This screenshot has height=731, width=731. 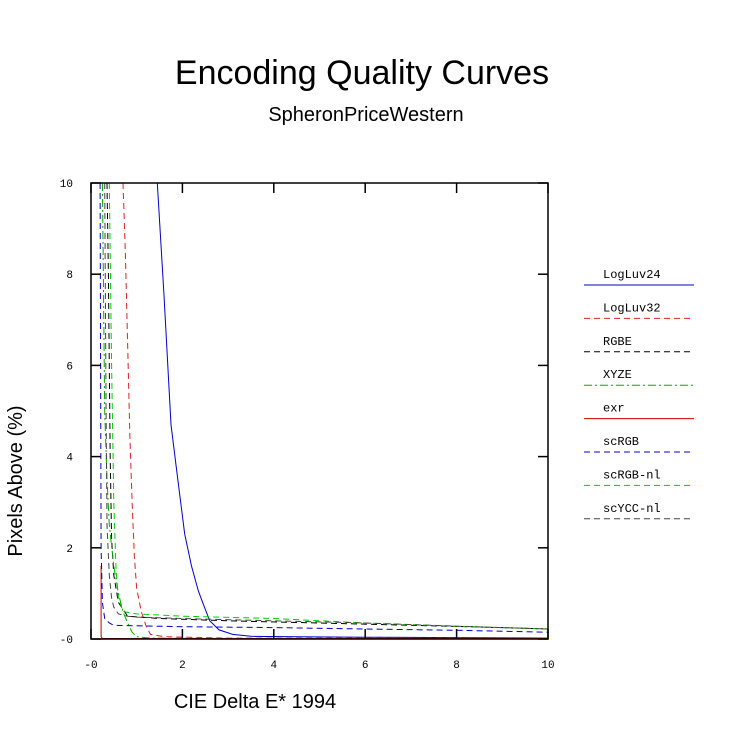 I want to click on y-tick-label: 6, so click(x=69, y=367).